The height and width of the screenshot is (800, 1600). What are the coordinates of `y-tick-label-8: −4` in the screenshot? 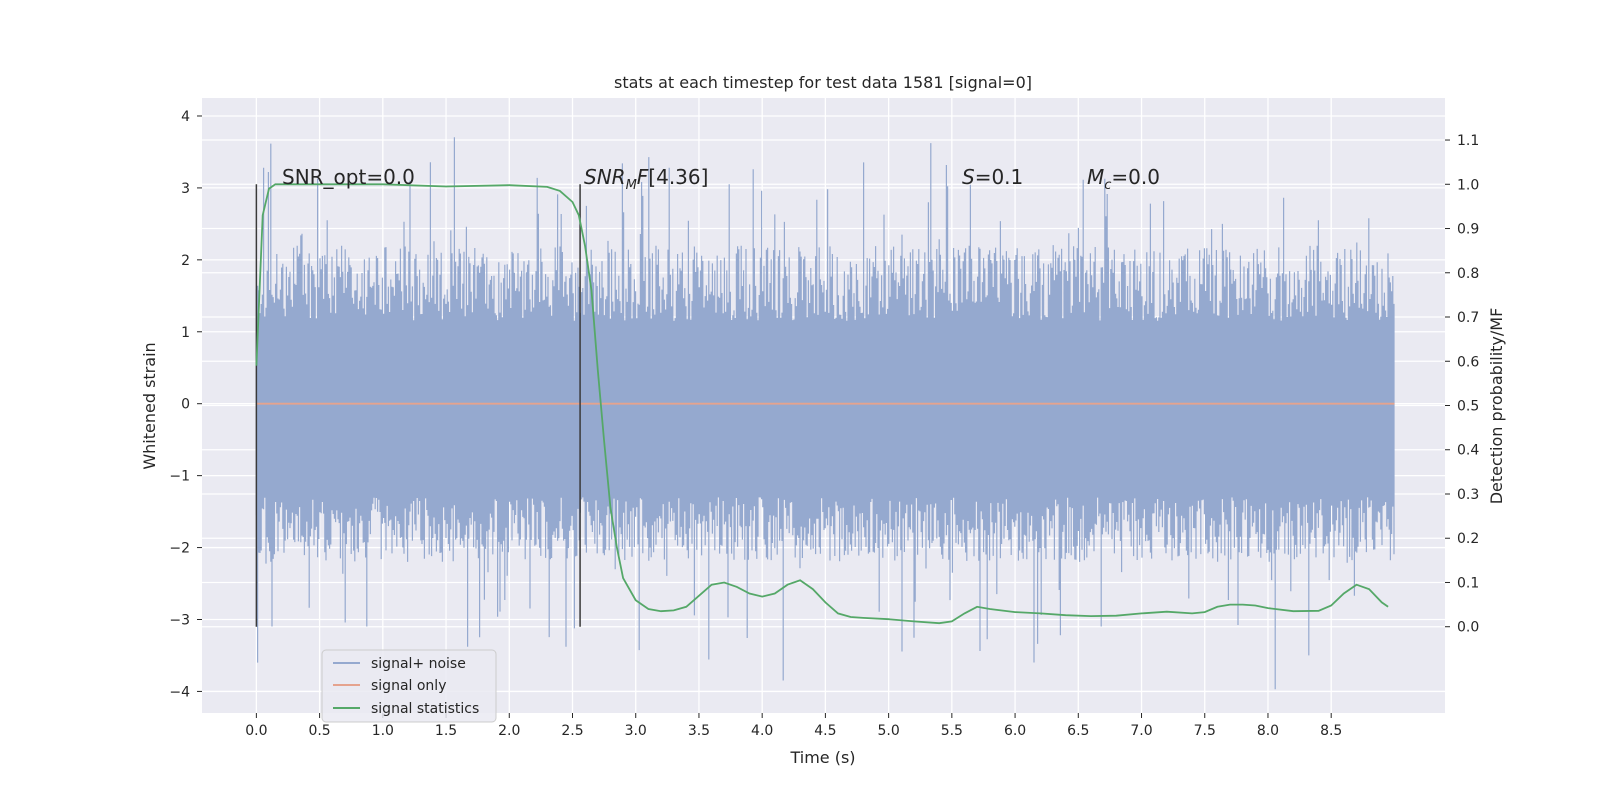 It's located at (179, 692).